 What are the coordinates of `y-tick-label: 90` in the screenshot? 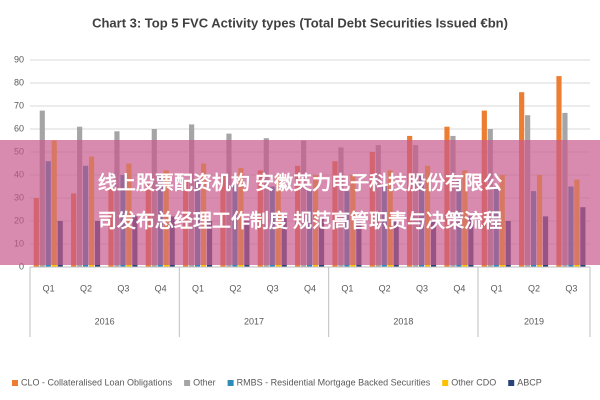 It's located at (19, 59).